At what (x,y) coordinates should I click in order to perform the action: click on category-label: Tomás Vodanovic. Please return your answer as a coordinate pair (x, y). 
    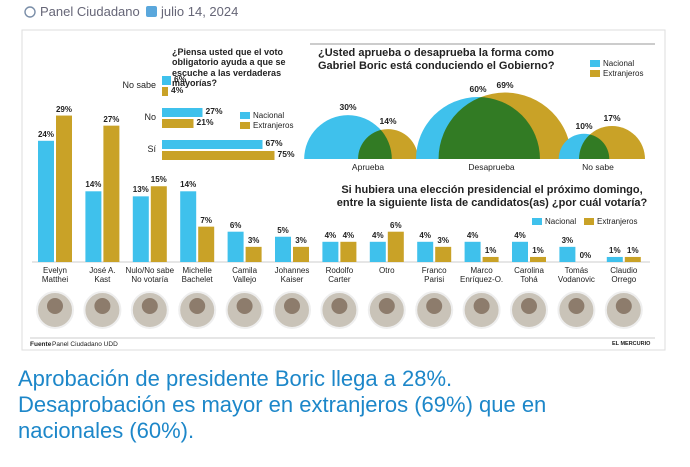
    Looking at the image, I should click on (576, 275).